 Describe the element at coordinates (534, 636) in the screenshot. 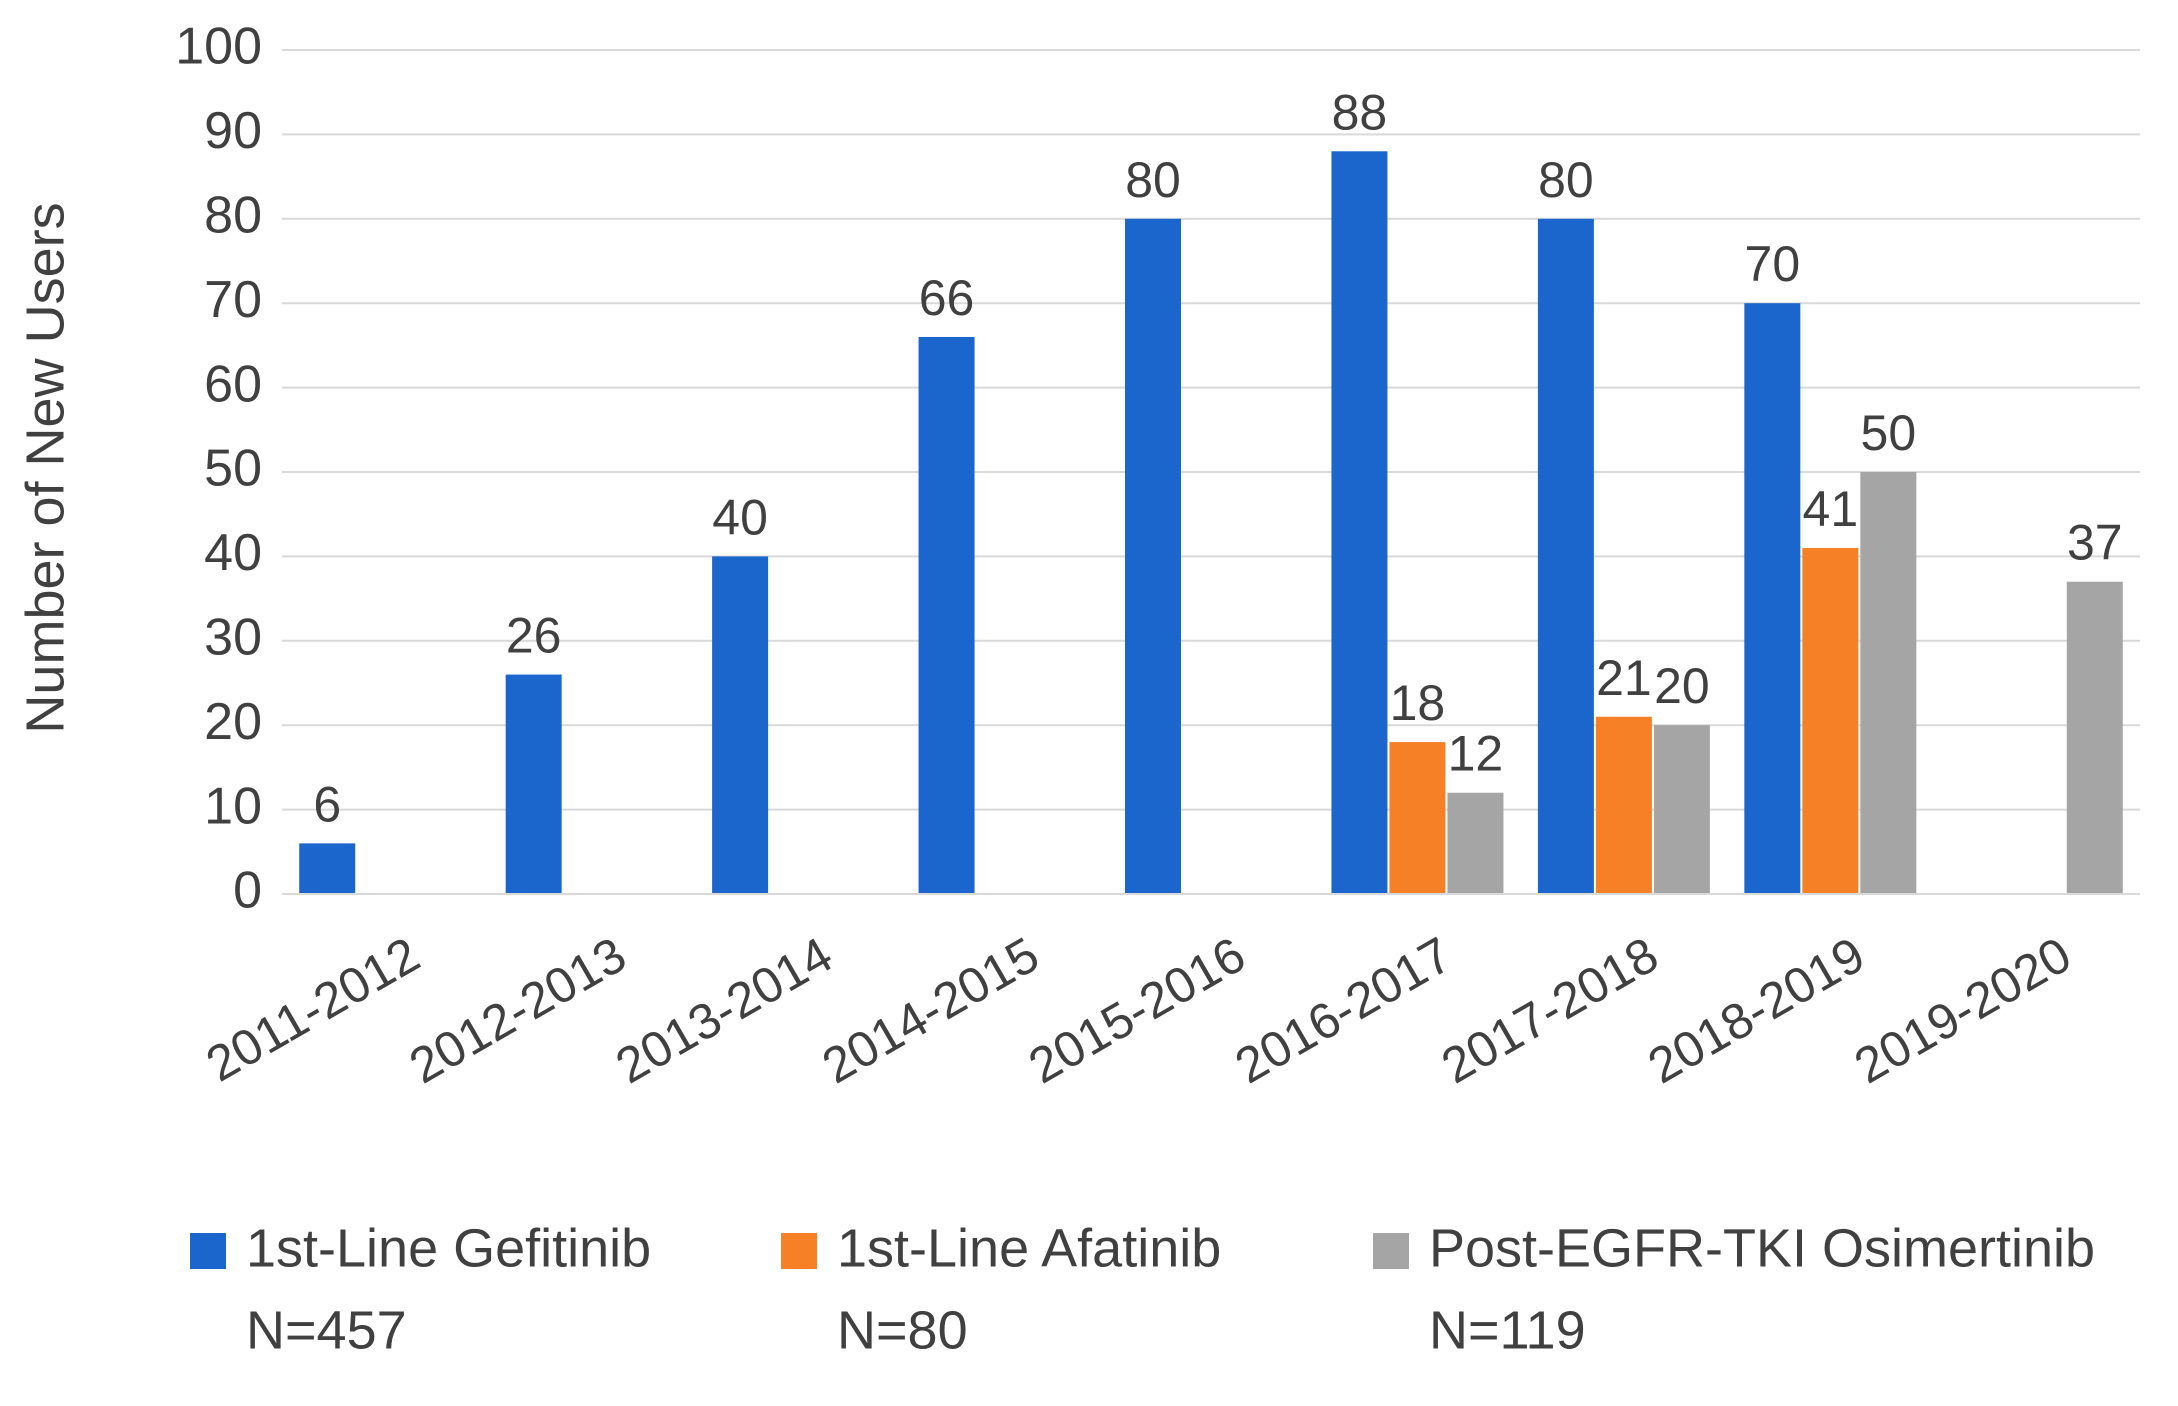

I see `data-label: 26` at that location.